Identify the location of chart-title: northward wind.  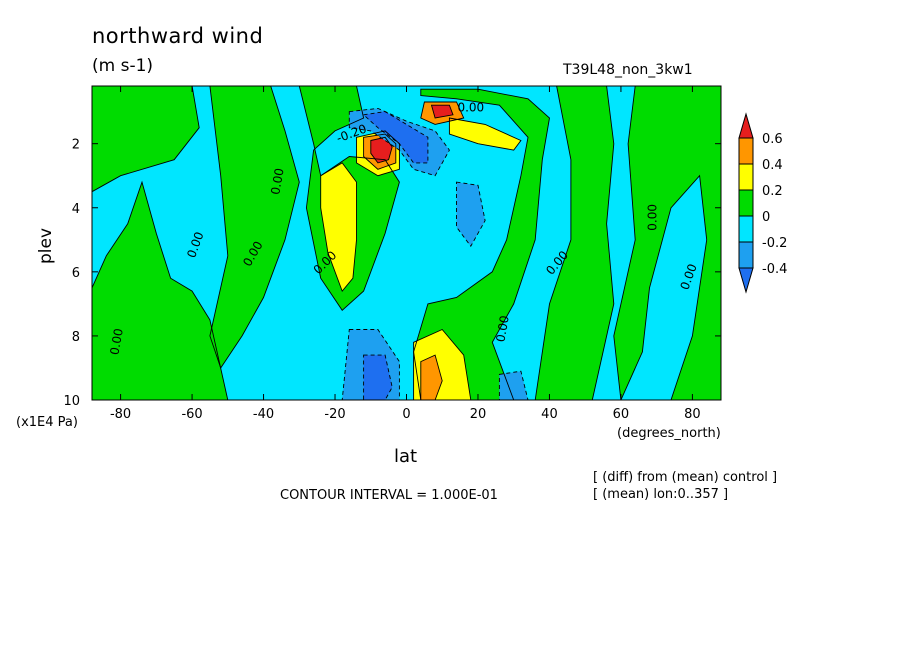
(178, 36).